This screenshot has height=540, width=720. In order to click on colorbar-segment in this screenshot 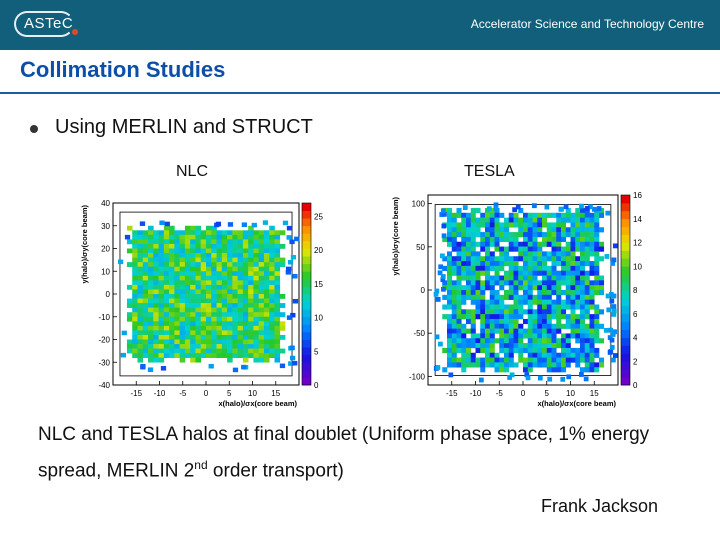, I will do `click(625, 207)`.